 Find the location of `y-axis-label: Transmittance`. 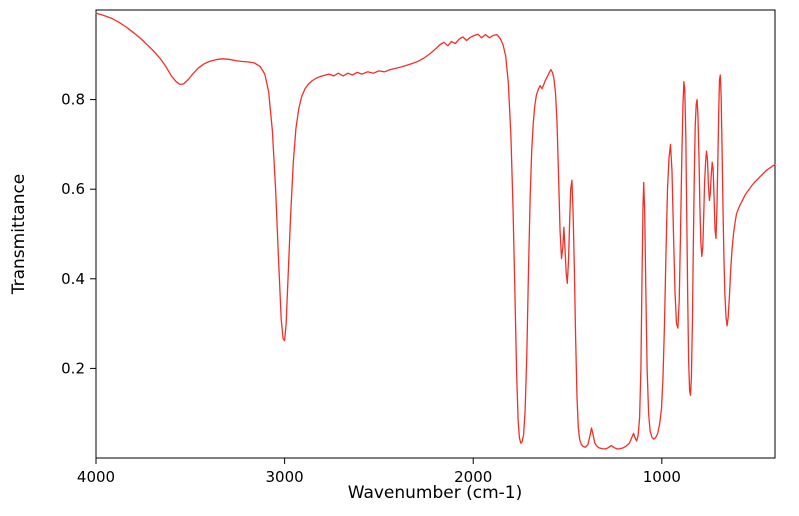

y-axis-label: Transmittance is located at coordinates (19, 235).